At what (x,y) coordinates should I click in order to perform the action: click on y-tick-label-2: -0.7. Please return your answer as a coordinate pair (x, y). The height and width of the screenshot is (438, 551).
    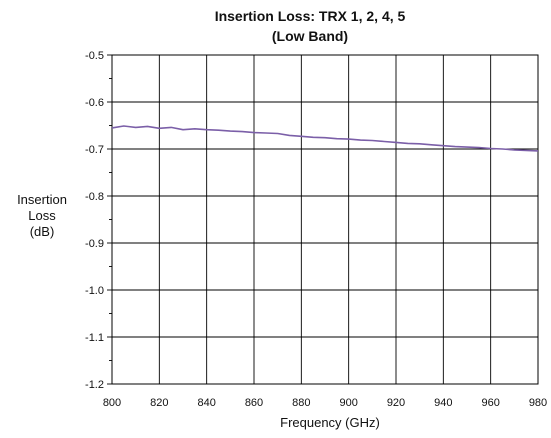
    Looking at the image, I should click on (94, 150).